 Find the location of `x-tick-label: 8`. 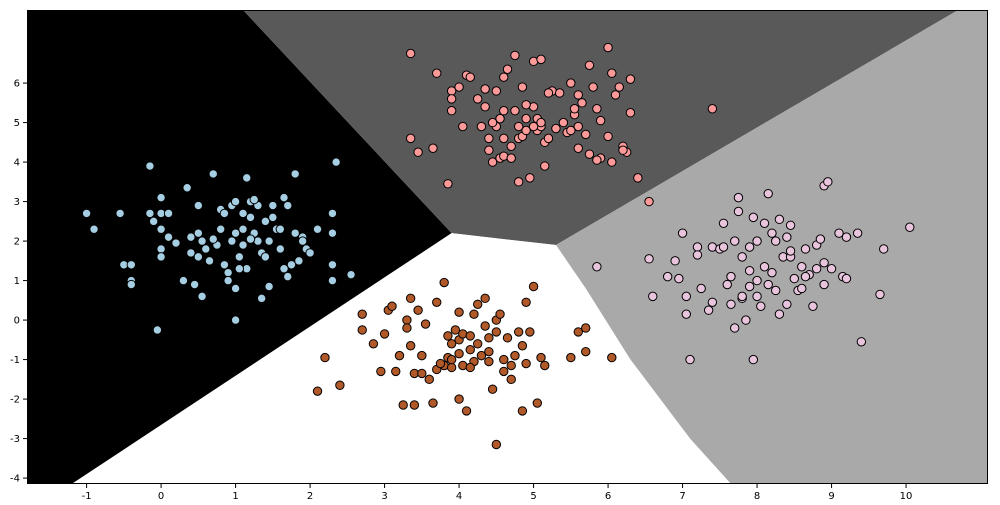

x-tick-label: 8 is located at coordinates (757, 496).